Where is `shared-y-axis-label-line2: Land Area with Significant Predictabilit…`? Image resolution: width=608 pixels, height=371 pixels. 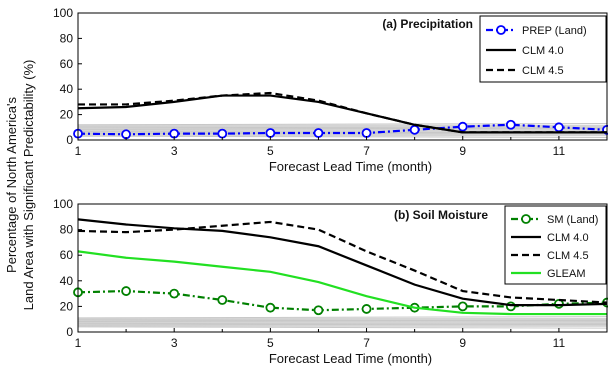 shared-y-axis-label-line2: Land Area with Significant Predictabilit… is located at coordinates (28, 185).